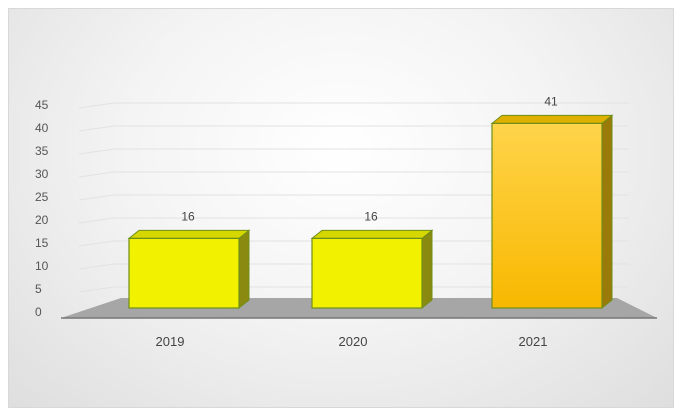  What do you see at coordinates (38, 312) in the screenshot?
I see `y-tick-label: 0` at bounding box center [38, 312].